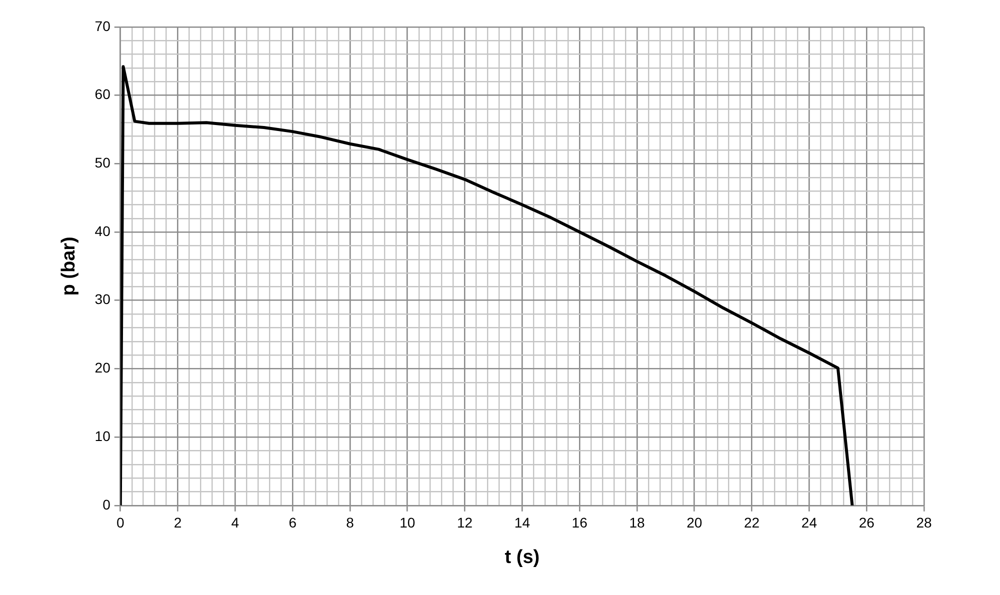 The image size is (1000, 595). I want to click on x-tick-label: 24, so click(809, 522).